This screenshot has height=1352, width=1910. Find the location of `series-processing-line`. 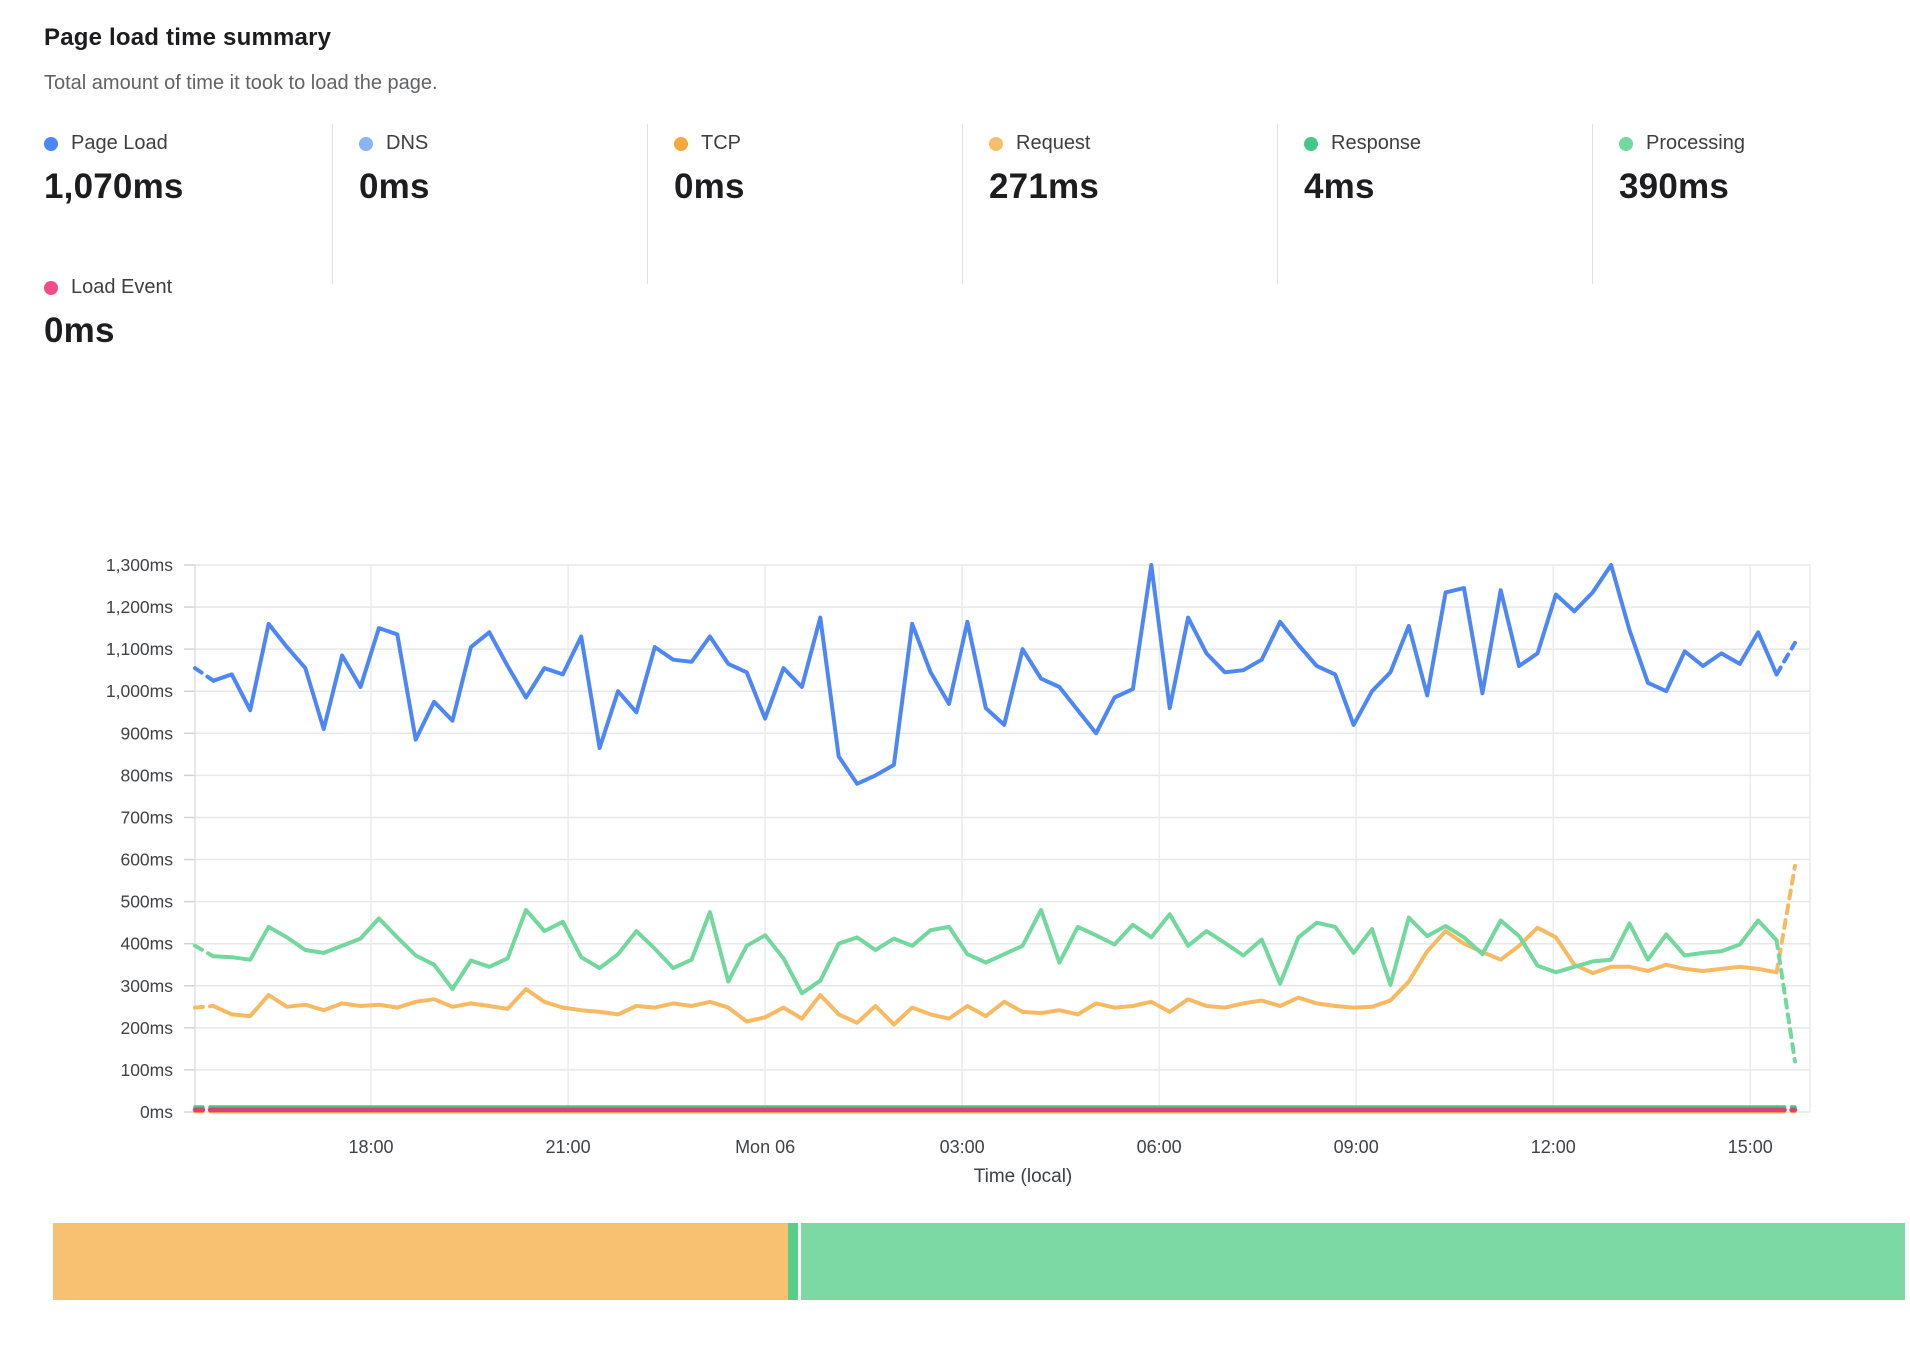

series-processing-line is located at coordinates (995, 952).